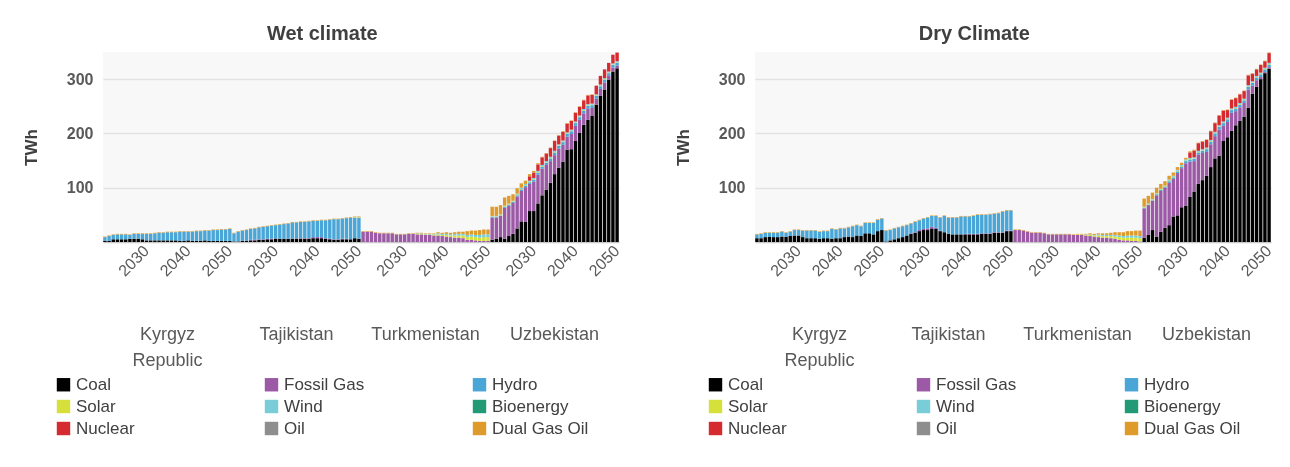  What do you see at coordinates (322, 33) in the screenshot?
I see `chart-title: Wet climate` at bounding box center [322, 33].